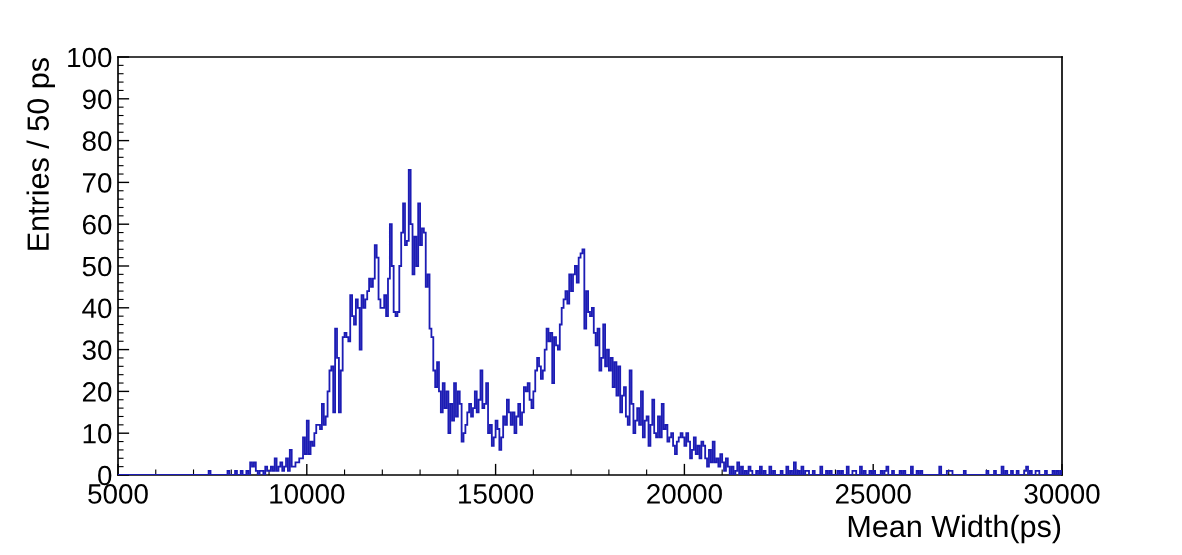 Image resolution: width=1182 pixels, height=555 pixels. Describe the element at coordinates (97, 350) in the screenshot. I see `y-tick-label: 30` at that location.